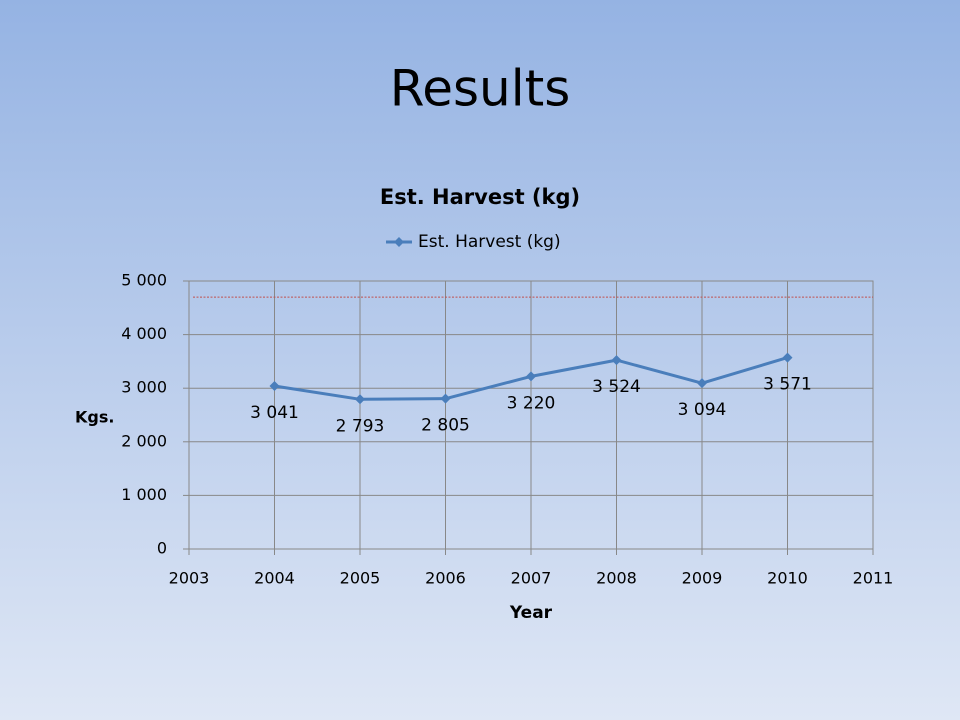 This screenshot has height=720, width=960. I want to click on data-label: 3 524, so click(616, 387).